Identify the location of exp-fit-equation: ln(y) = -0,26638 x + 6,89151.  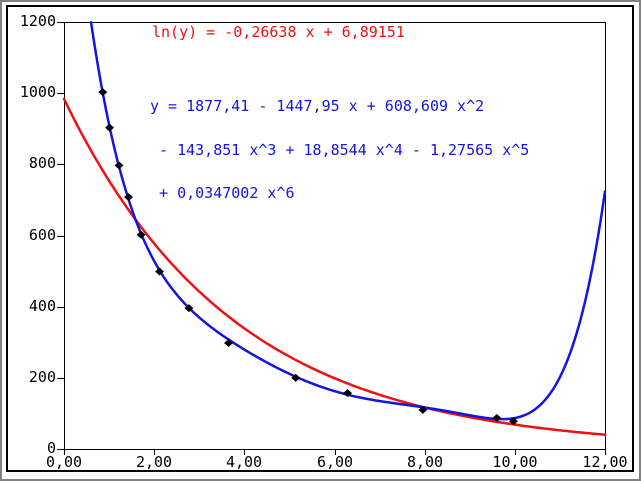
(278, 32).